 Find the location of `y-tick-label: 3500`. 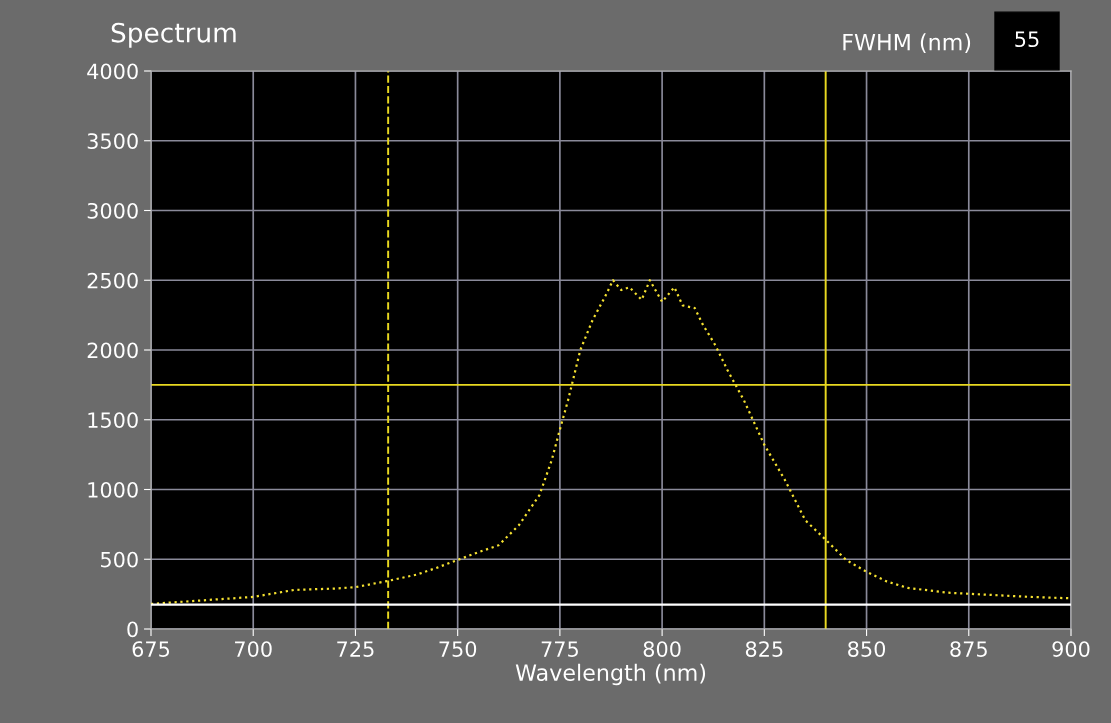

y-tick-label: 3500 is located at coordinates (112, 141).